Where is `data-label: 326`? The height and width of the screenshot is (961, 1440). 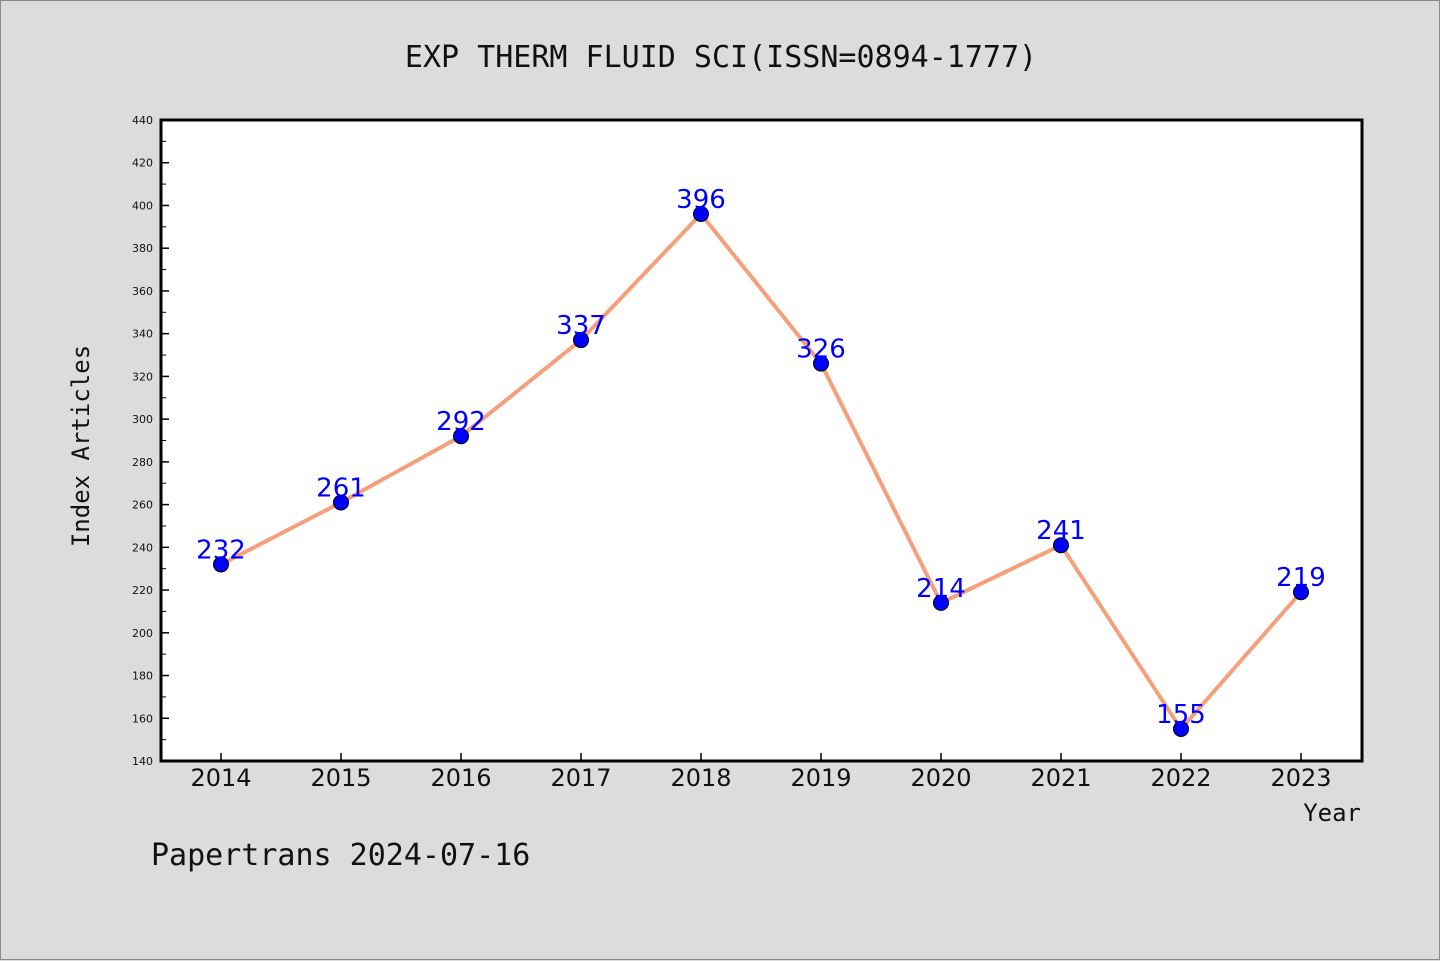 data-label: 326 is located at coordinates (821, 350).